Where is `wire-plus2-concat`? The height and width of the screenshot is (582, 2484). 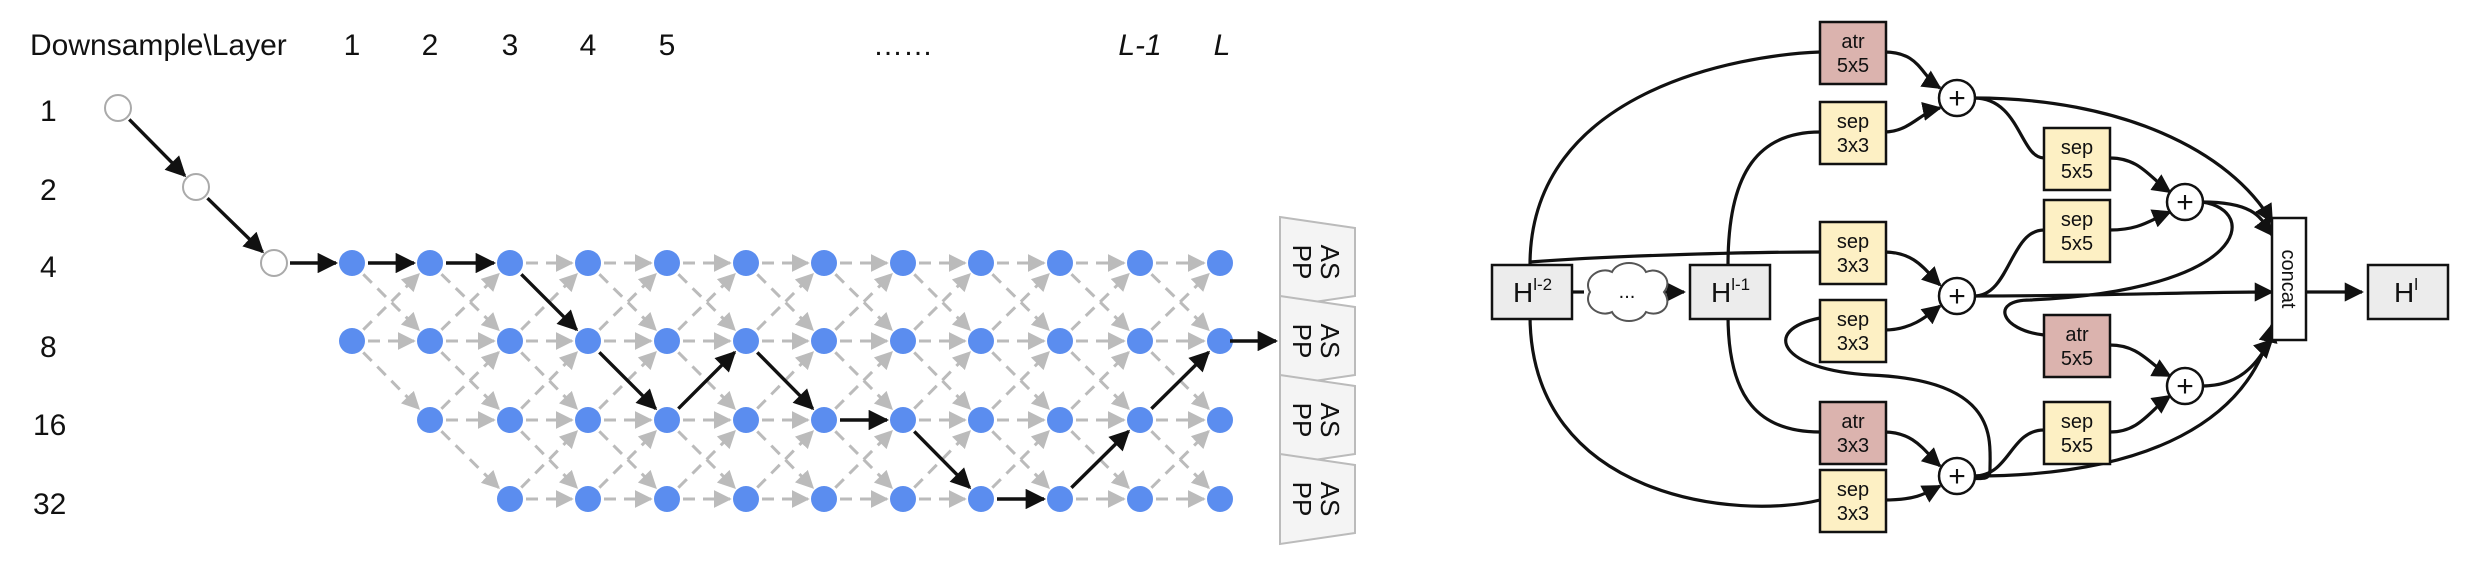 wire-plus2-concat is located at coordinates (2237, 218).